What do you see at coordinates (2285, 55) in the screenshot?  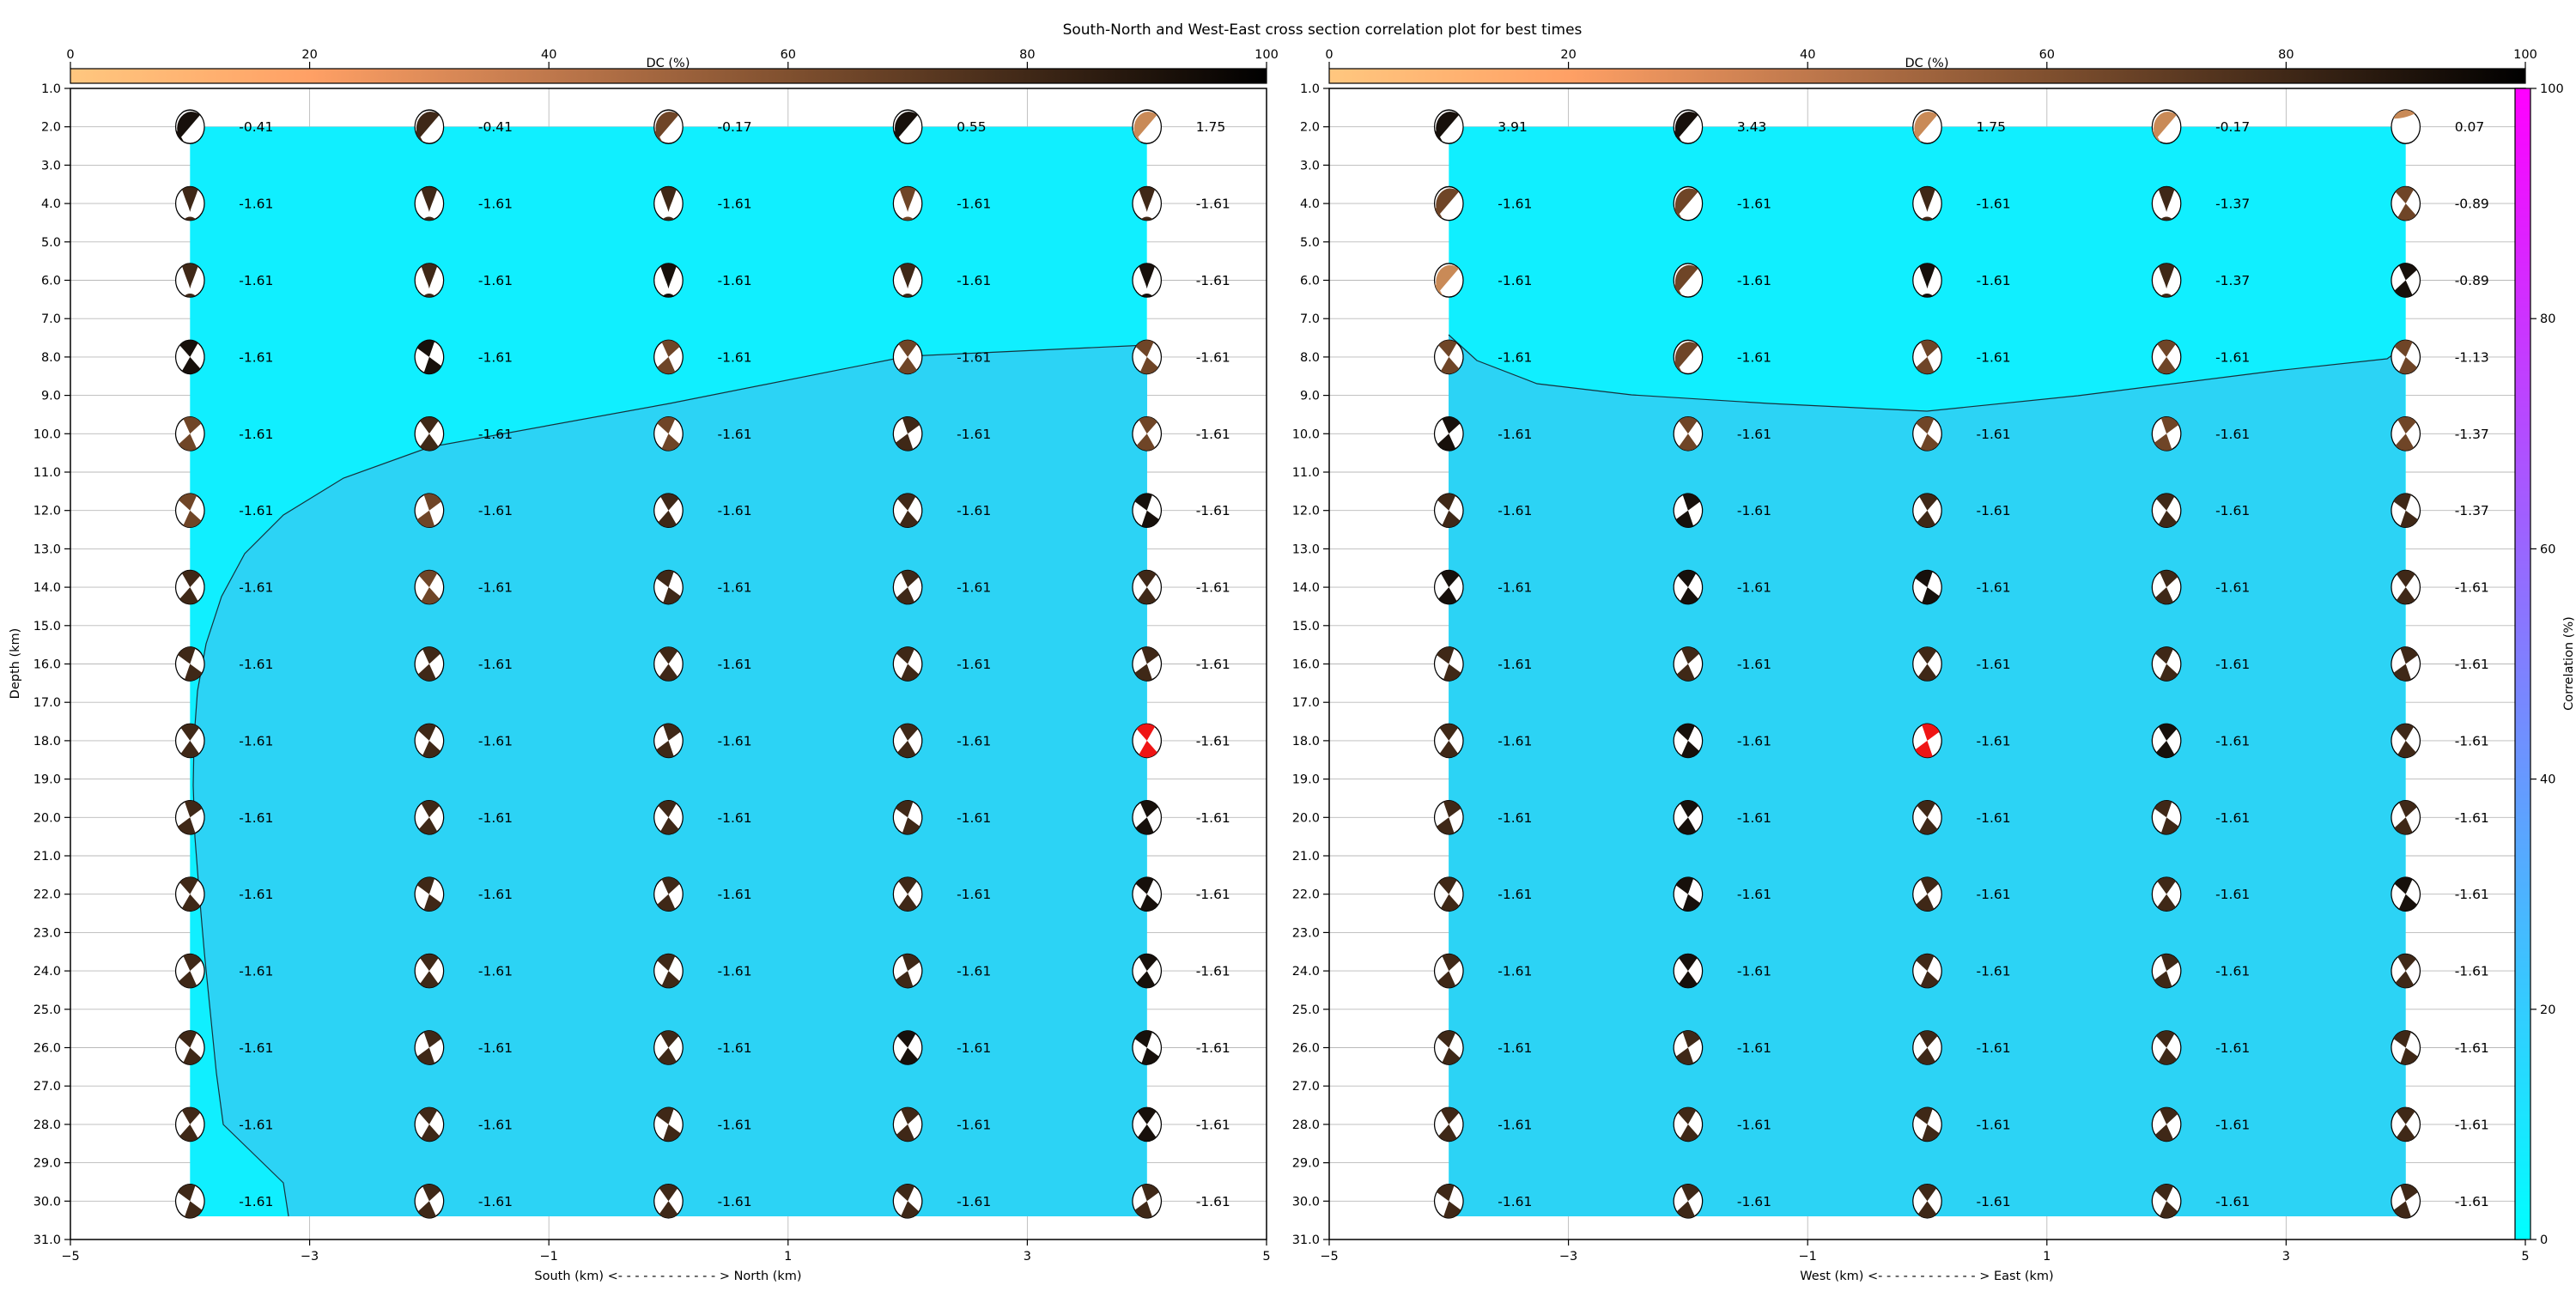 I see `dc-colorbar-tick-label: 80` at bounding box center [2285, 55].